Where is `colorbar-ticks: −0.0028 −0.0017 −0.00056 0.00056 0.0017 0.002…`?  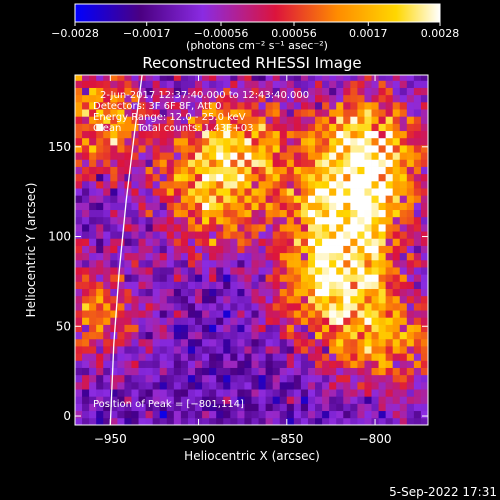
colorbar-ticks: −0.0028 −0.0017 −0.00056 0.00056 0.0017 0.002… is located at coordinates (255, 31).